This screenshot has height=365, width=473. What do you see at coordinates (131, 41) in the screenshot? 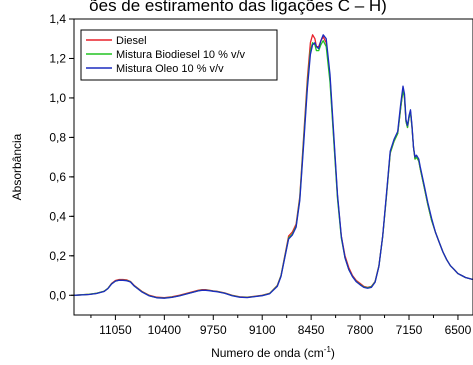
I see `legend-entry-label: Diesel` at bounding box center [131, 41].